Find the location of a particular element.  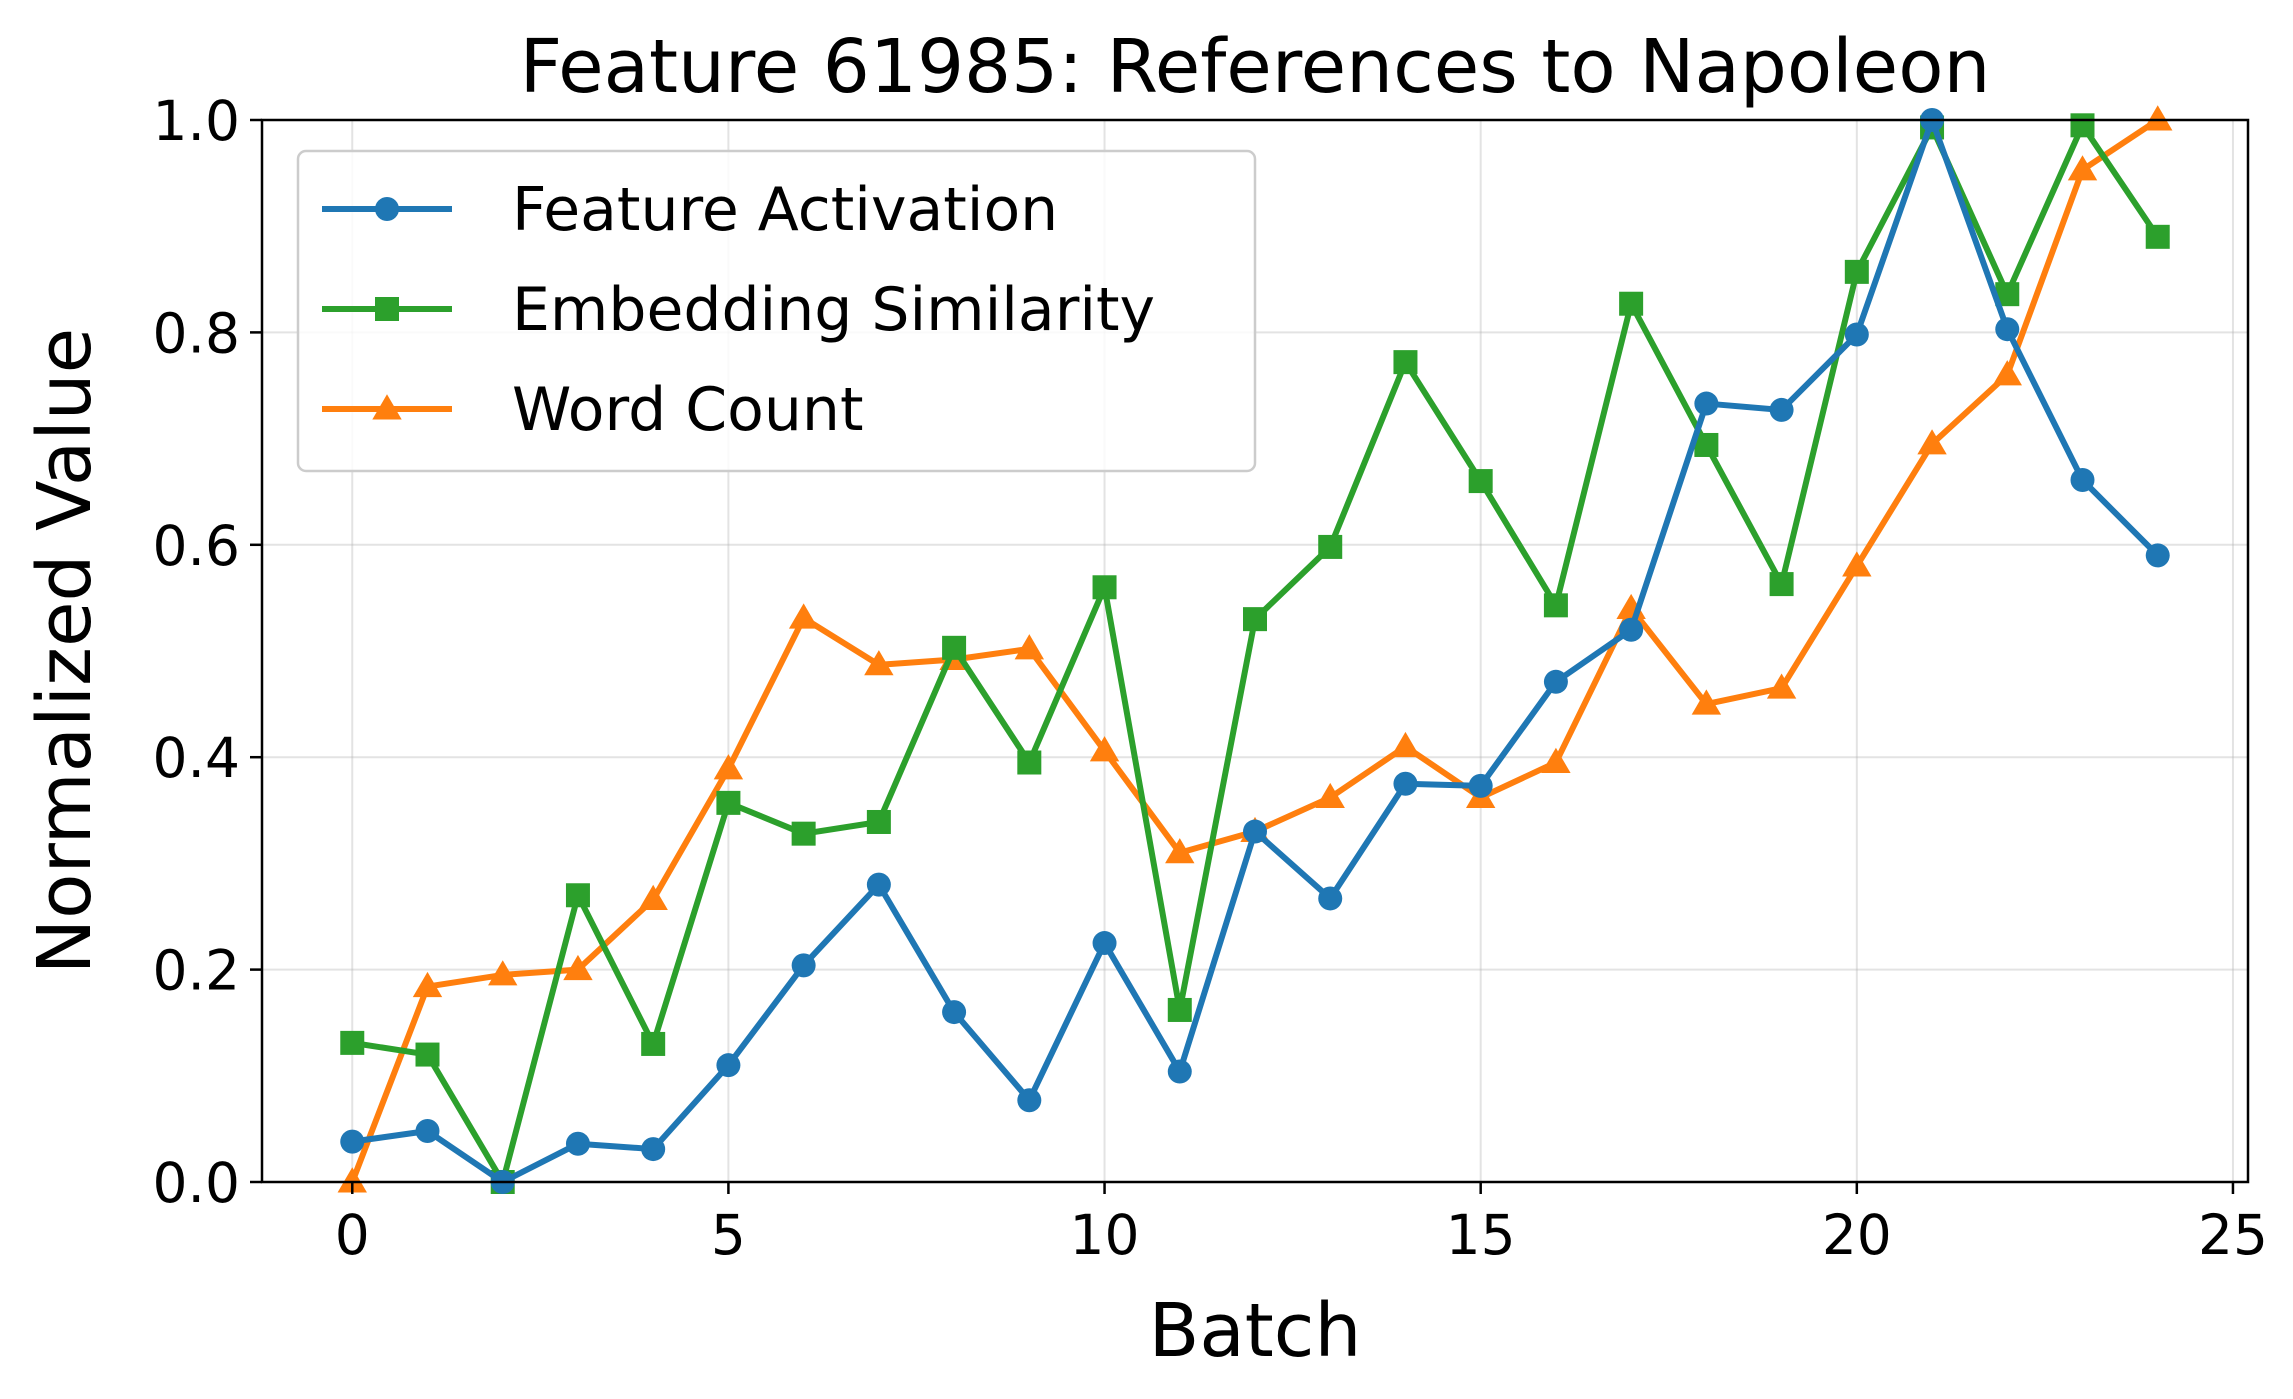

x-tick-label: 10 is located at coordinates (1105, 1235).